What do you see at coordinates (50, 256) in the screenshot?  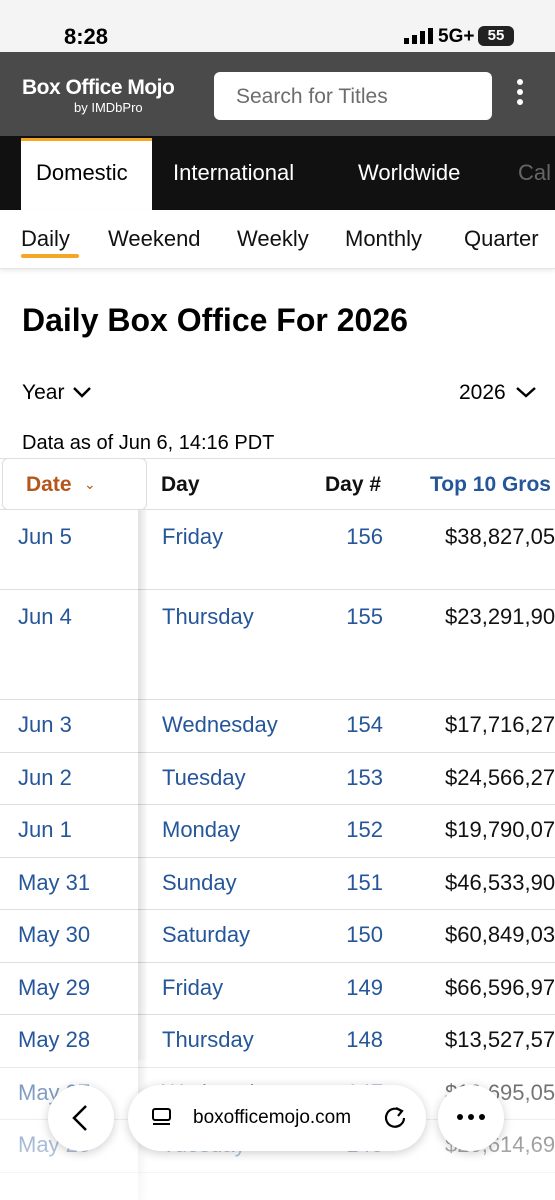 I see `subtab-underline` at bounding box center [50, 256].